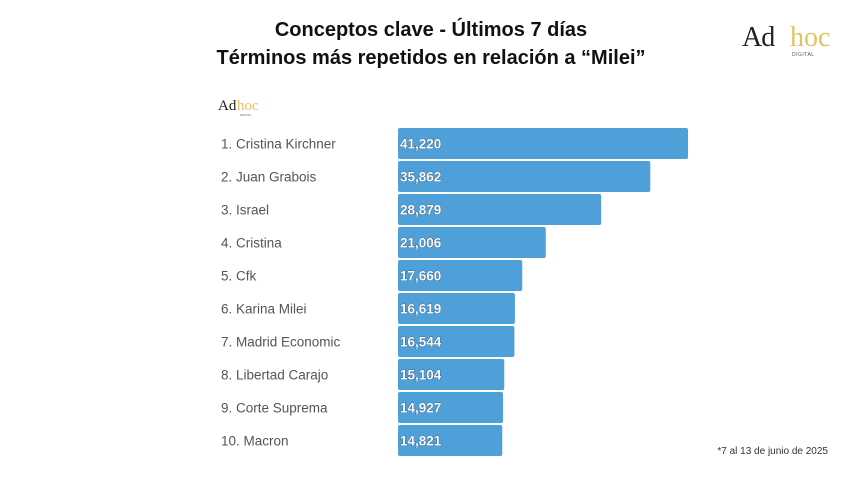  I want to click on adhoc-logo-small: Ad hoc DIGITAL, so click(248, 108).